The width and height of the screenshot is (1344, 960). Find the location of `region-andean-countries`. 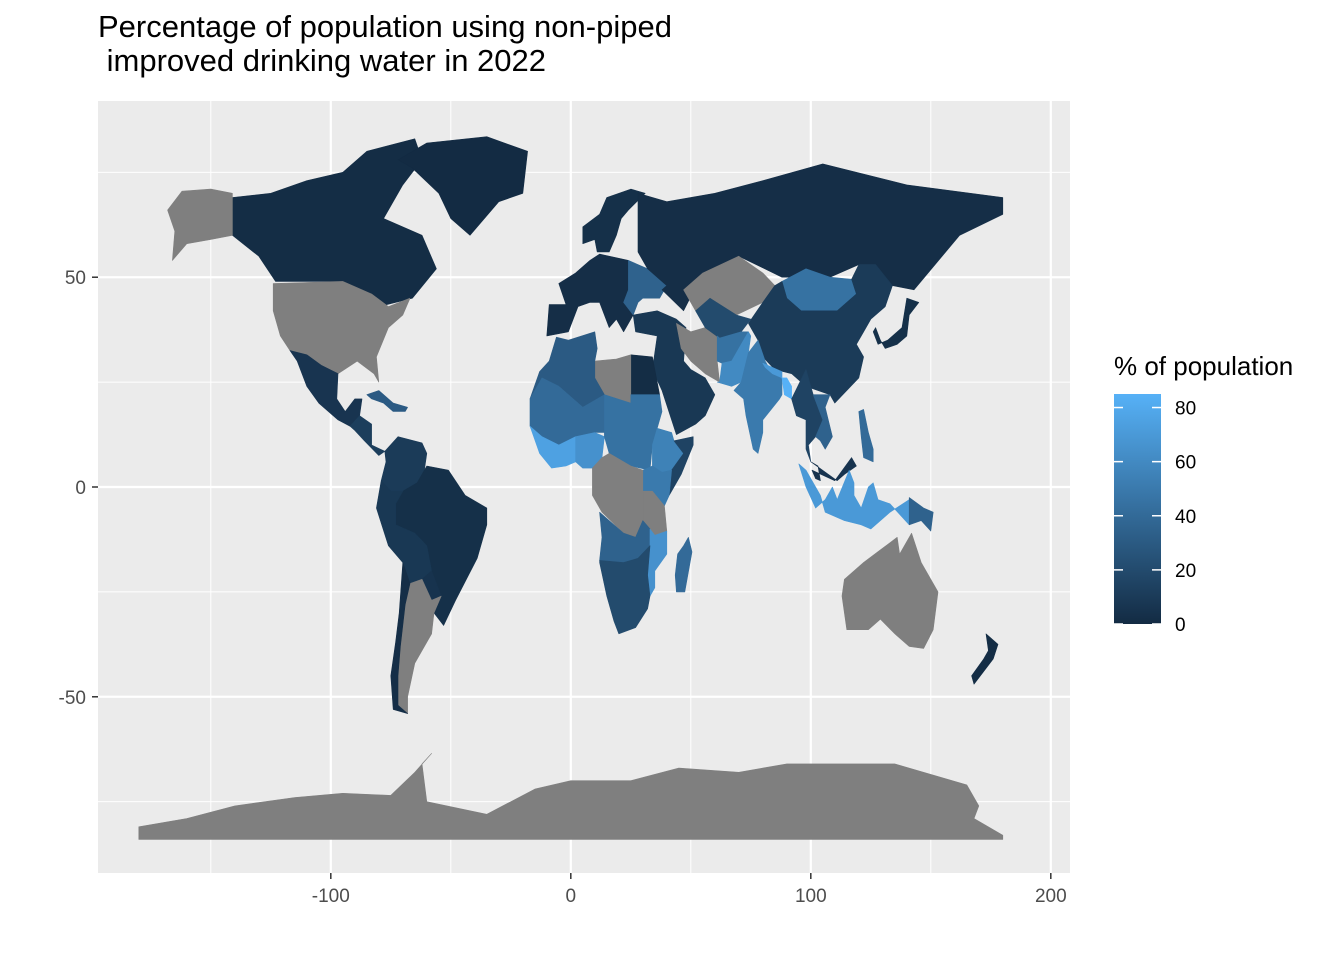

region-andean-countries is located at coordinates (404, 532).